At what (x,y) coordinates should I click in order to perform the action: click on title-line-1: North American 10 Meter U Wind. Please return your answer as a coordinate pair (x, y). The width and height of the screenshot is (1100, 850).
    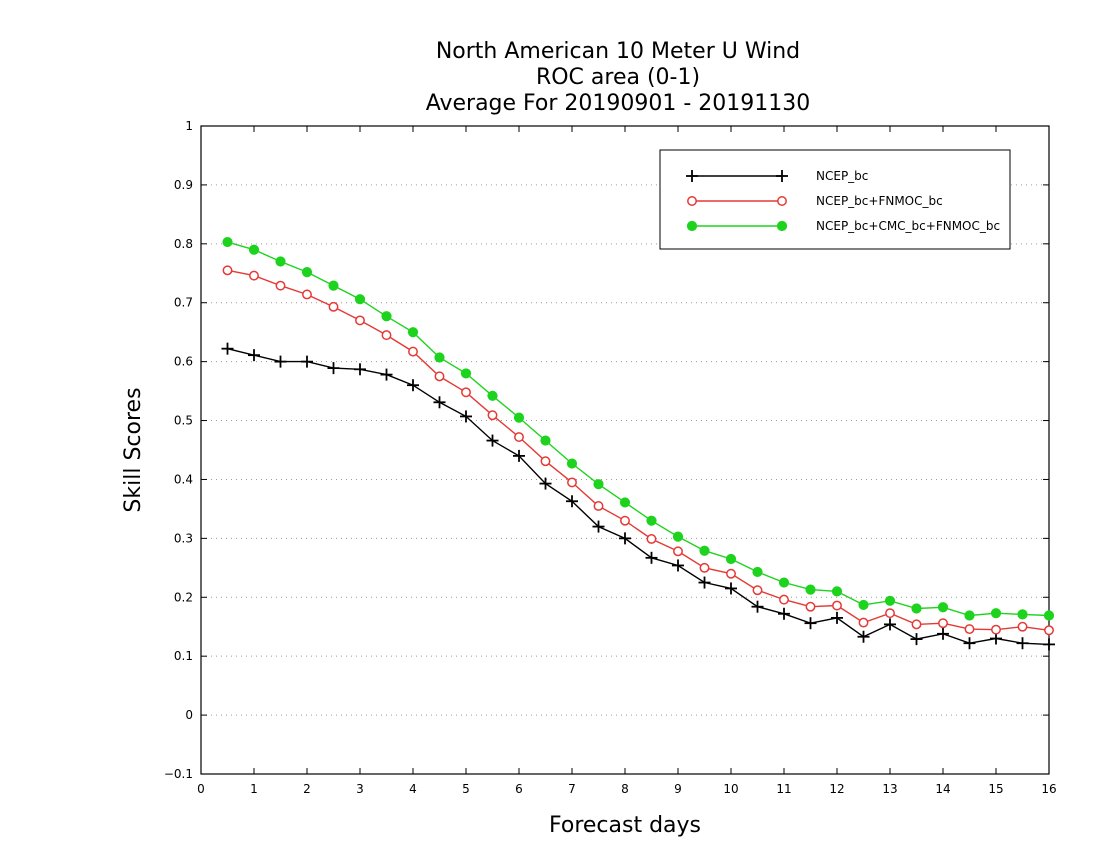
    Looking at the image, I should click on (618, 51).